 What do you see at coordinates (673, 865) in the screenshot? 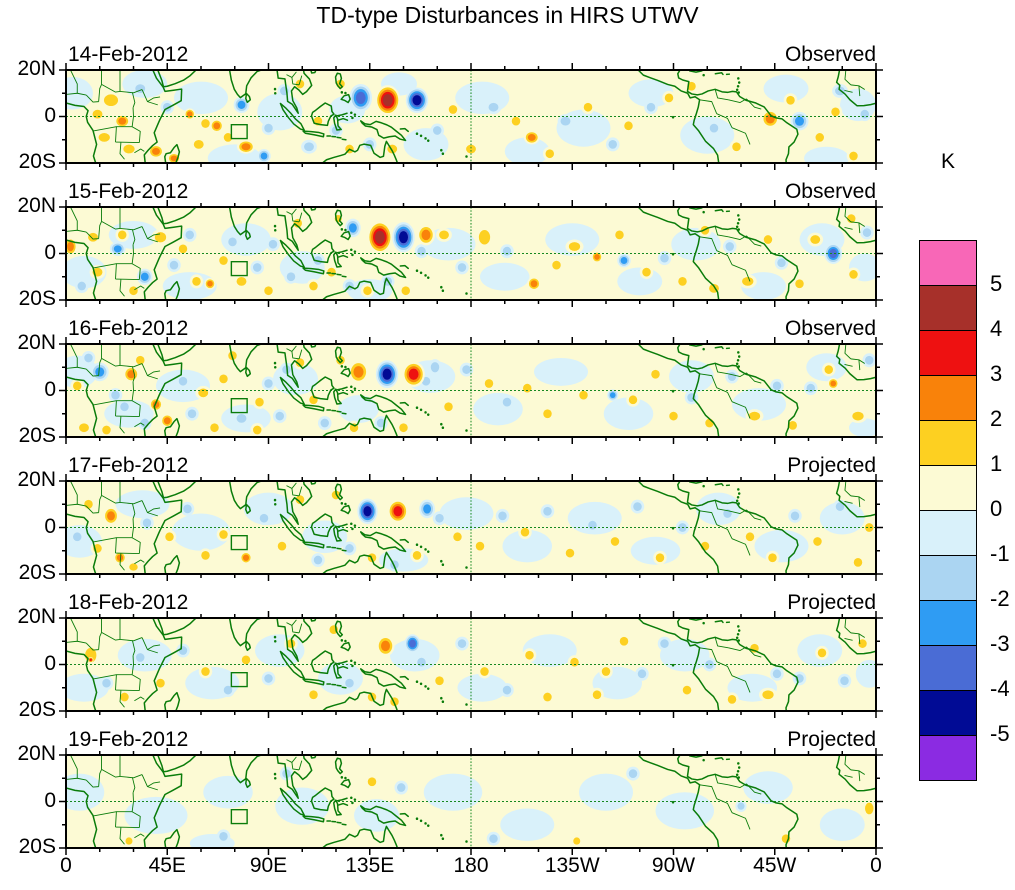
I see `lon-axis-label: 90W` at bounding box center [673, 865].